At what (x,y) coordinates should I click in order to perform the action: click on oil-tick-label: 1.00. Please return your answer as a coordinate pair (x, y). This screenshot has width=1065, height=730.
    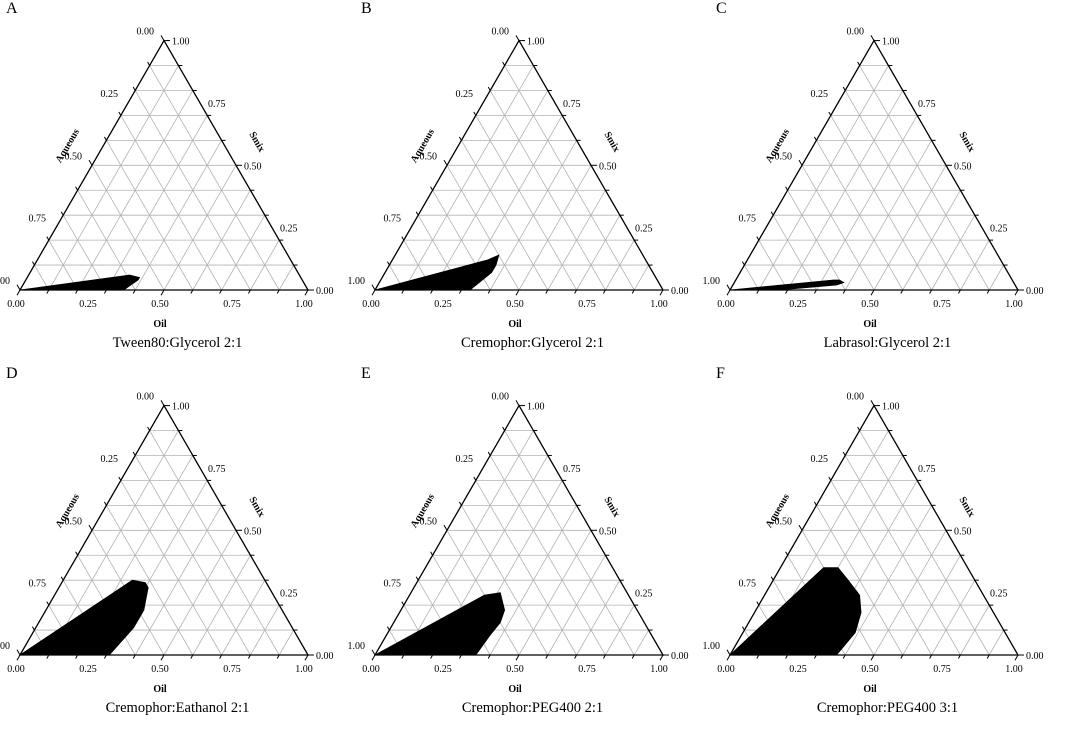
    Looking at the image, I should click on (659, 304).